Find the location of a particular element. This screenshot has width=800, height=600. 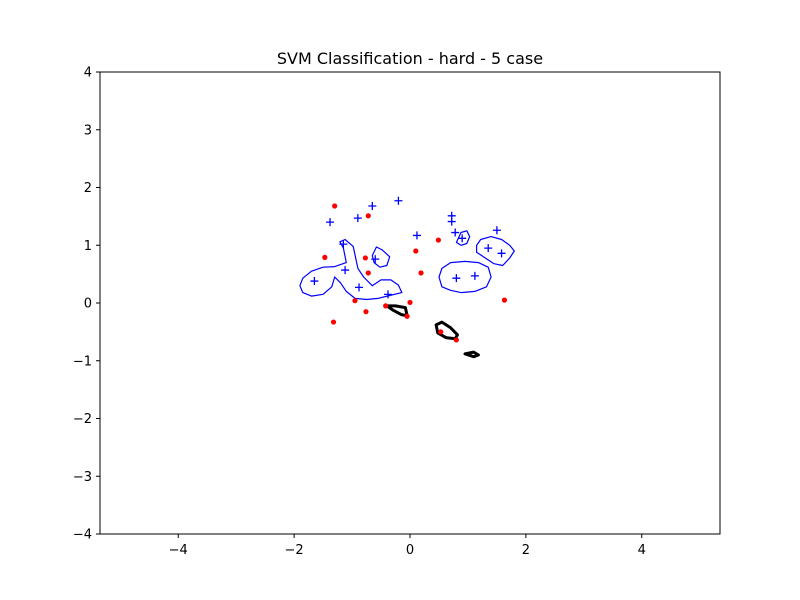

y-tick-label: 0 is located at coordinates (88, 304).